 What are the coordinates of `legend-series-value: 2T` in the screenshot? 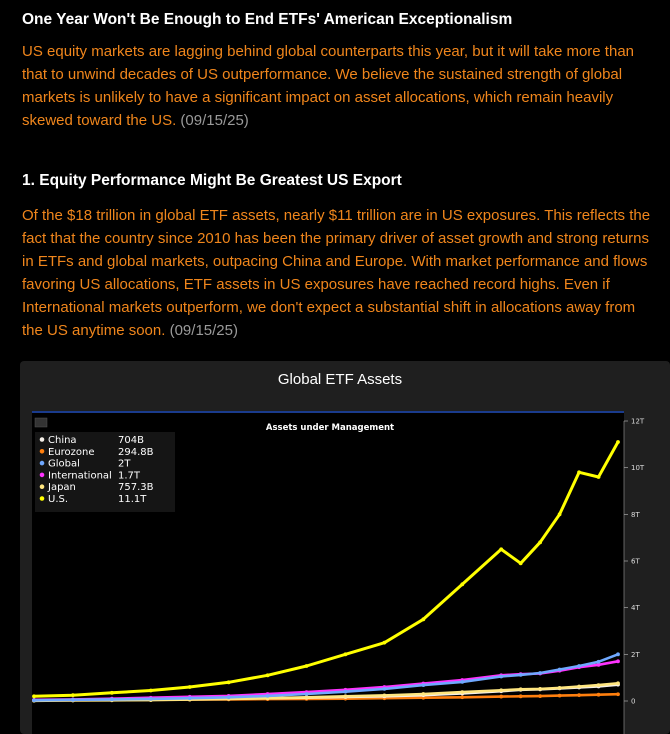 It's located at (124, 464).